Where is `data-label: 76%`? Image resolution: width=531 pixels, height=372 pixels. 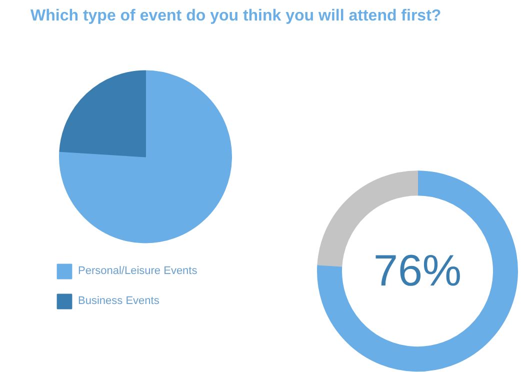
data-label: 76% is located at coordinates (417, 271).